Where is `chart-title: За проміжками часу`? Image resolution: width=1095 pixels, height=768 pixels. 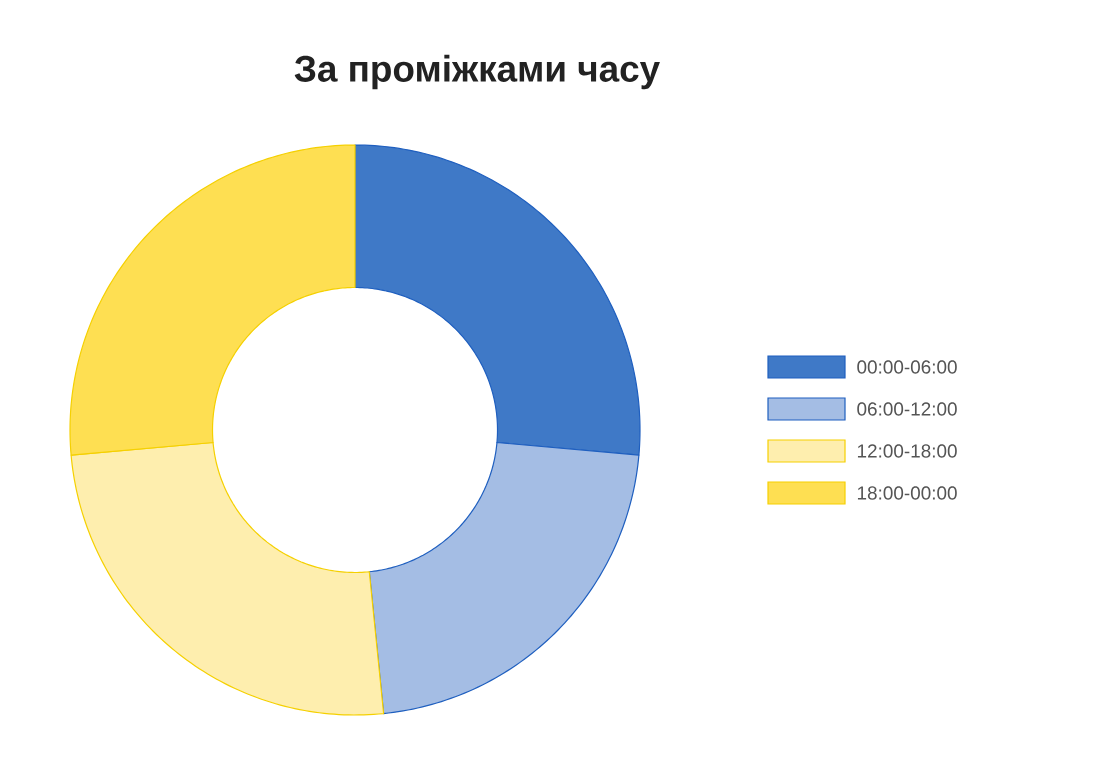
chart-title: За проміжками часу is located at coordinates (477, 72).